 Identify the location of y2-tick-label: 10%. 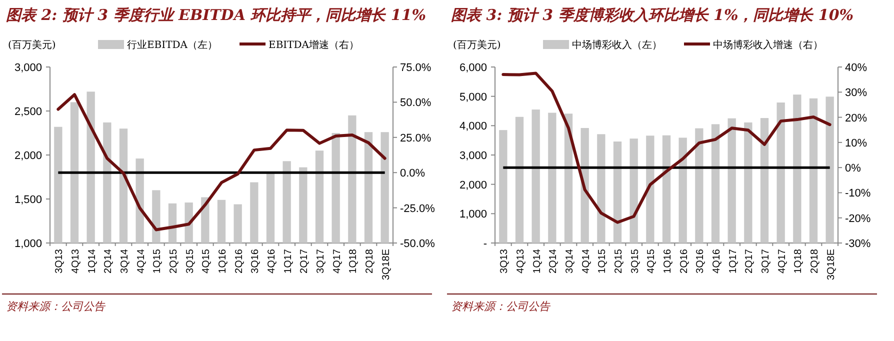
(856, 143).